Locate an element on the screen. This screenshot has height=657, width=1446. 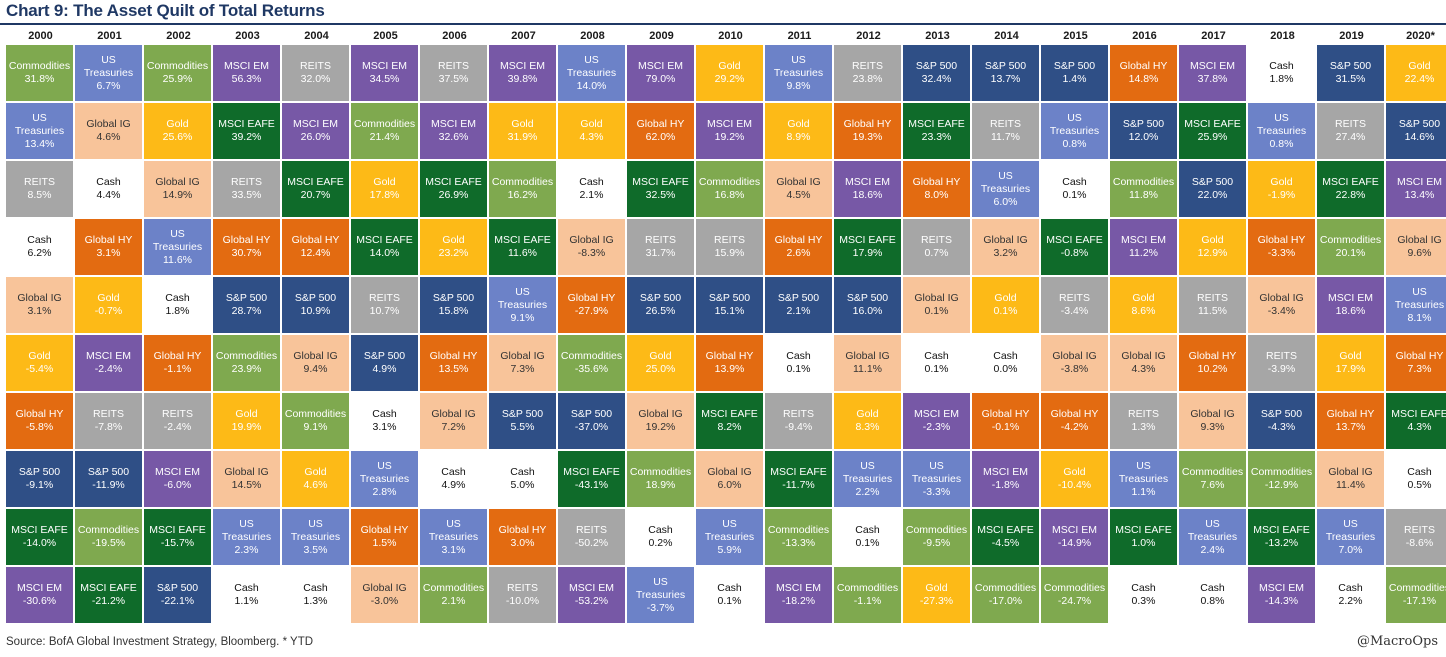
quilt-cell-cash: Cash 2.2% is located at coordinates (1350, 595).